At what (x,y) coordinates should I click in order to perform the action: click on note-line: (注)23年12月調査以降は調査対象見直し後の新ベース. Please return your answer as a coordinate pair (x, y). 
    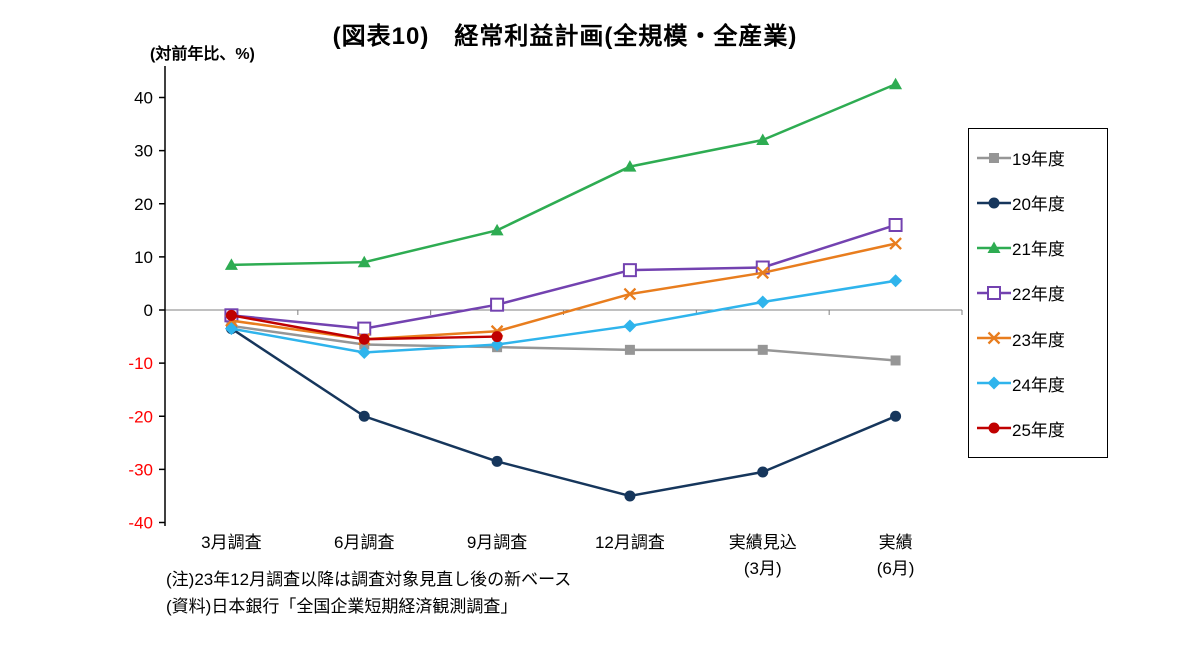
    Looking at the image, I should click on (369, 579).